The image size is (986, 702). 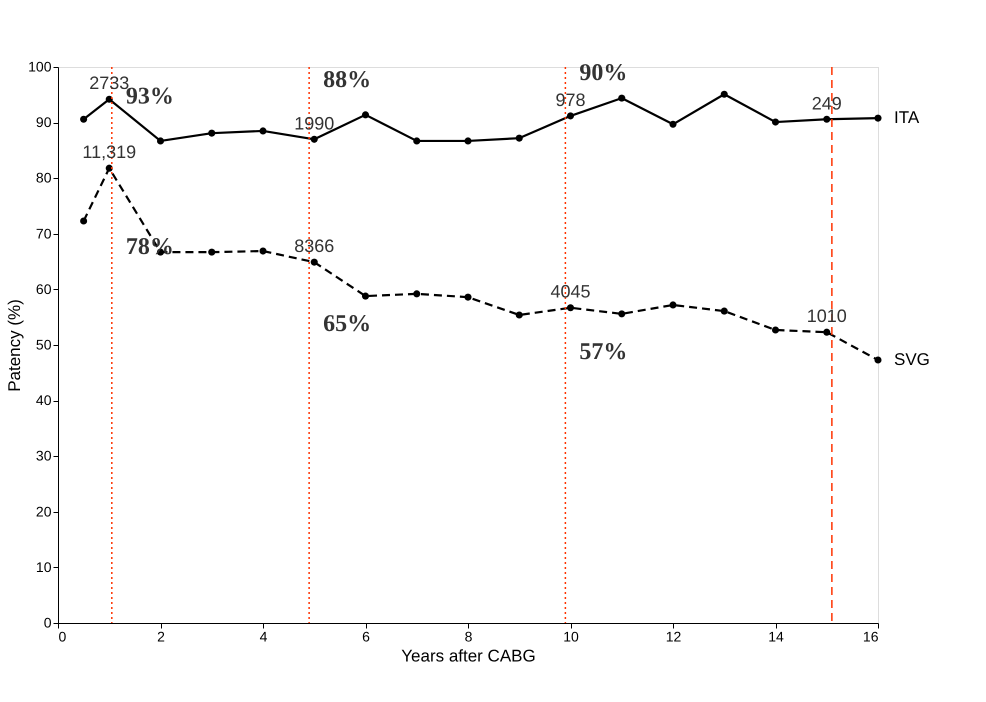 I want to click on y-tick-label: 70, so click(x=44, y=233).